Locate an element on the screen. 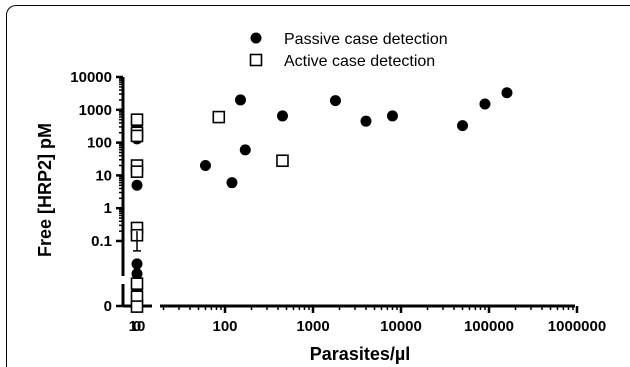 Image resolution: width=630 pixels, height=367 pixels. x-tick-label: 10 is located at coordinates (137, 326).